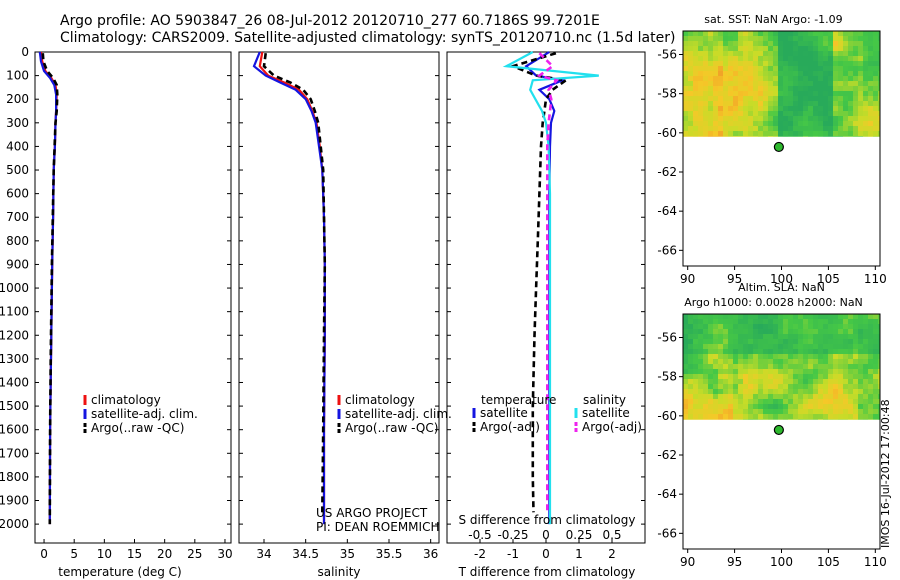  What do you see at coordinates (687, 279) in the screenshot?
I see `x-tick-label: 90` at bounding box center [687, 279].